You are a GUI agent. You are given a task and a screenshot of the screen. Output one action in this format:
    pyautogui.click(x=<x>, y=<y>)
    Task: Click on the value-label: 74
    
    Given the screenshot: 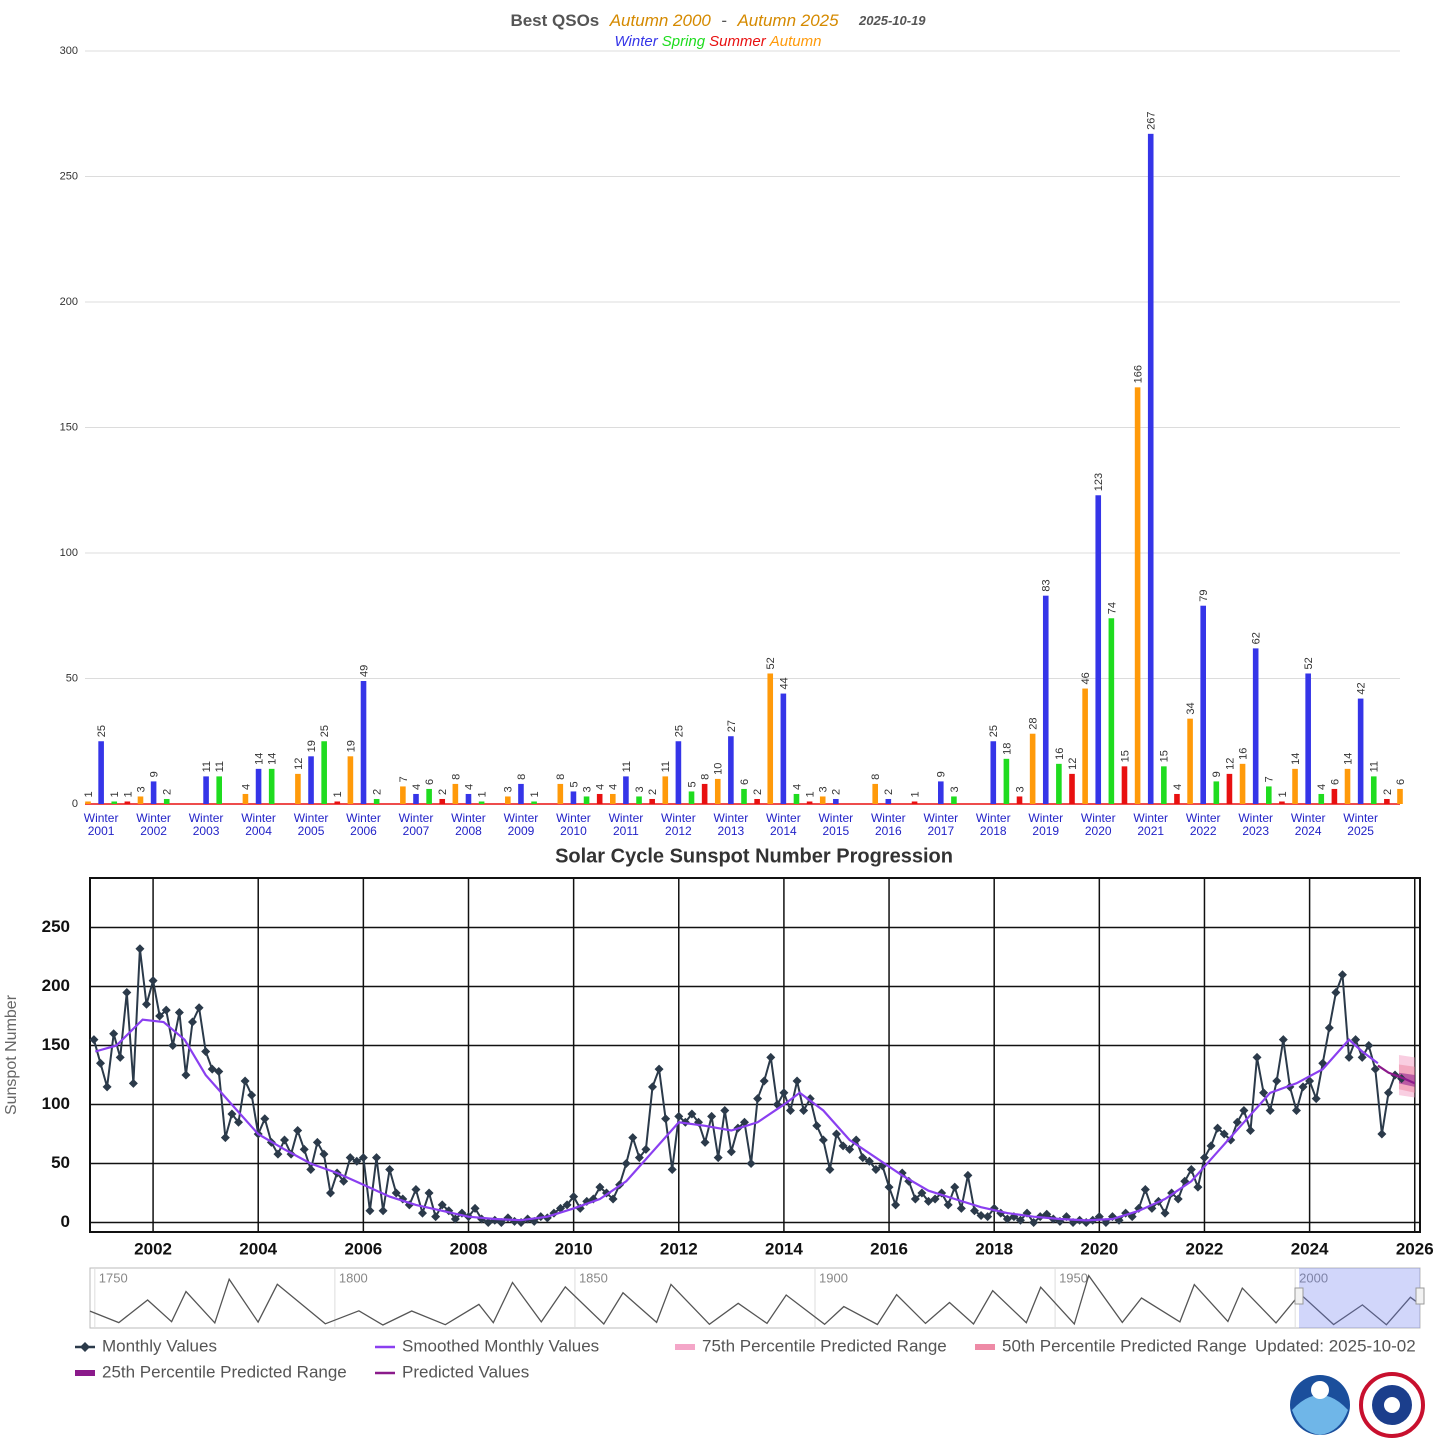 What is the action you would take?
    pyautogui.click(x=1112, y=608)
    